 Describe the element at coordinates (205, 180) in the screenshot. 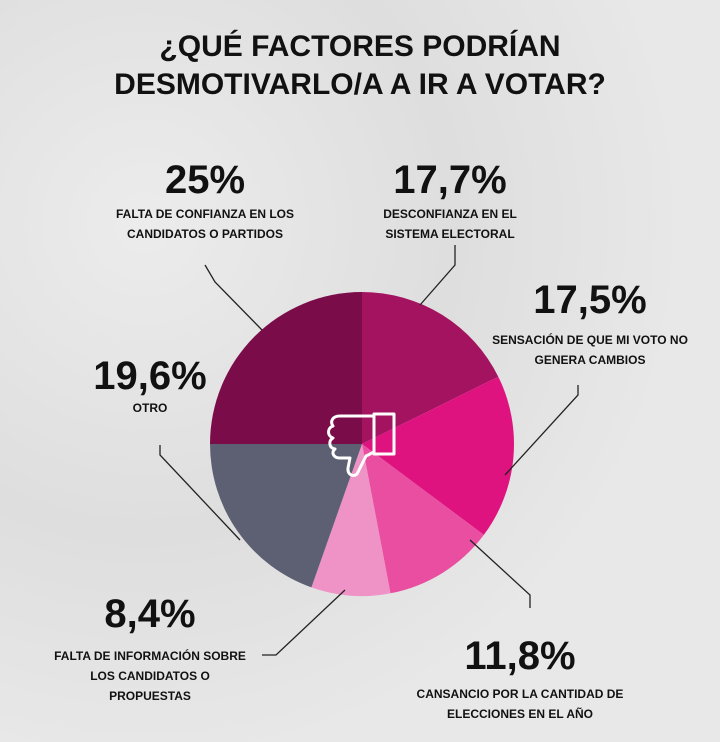

I see `value-label: 25%` at that location.